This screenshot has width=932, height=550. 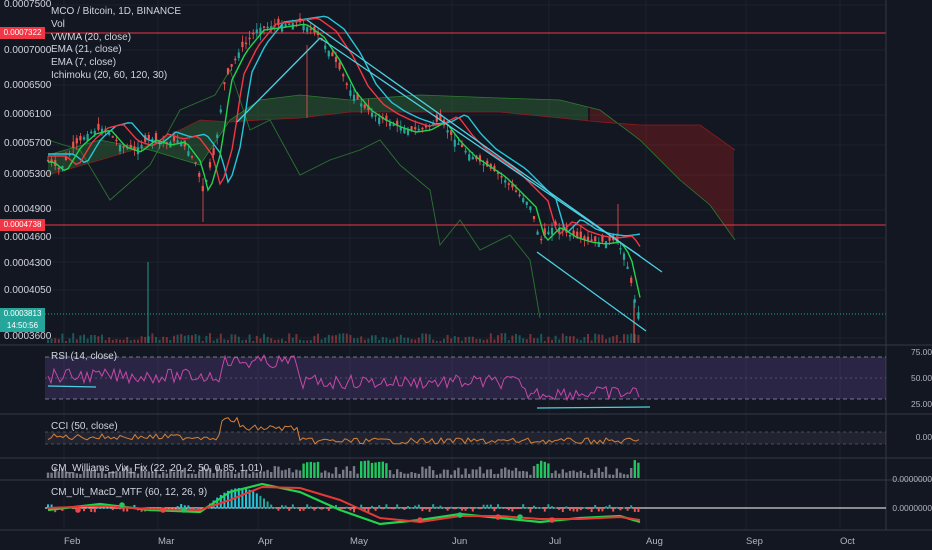 I want to click on price-tick: 0.0004900, so click(x=28, y=209).